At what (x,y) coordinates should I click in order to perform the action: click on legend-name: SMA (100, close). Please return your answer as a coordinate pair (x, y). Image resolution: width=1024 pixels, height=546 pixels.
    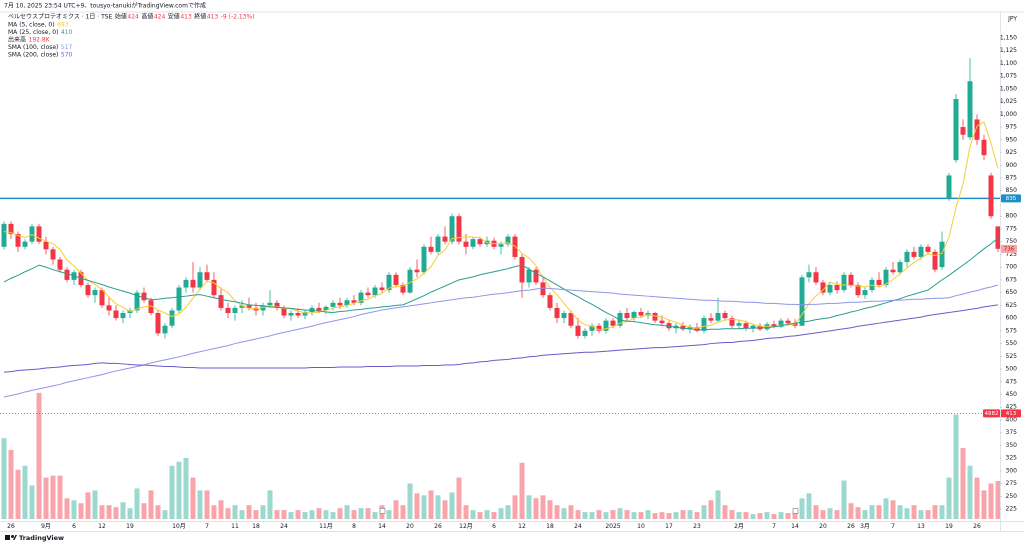
    Looking at the image, I should click on (33, 47).